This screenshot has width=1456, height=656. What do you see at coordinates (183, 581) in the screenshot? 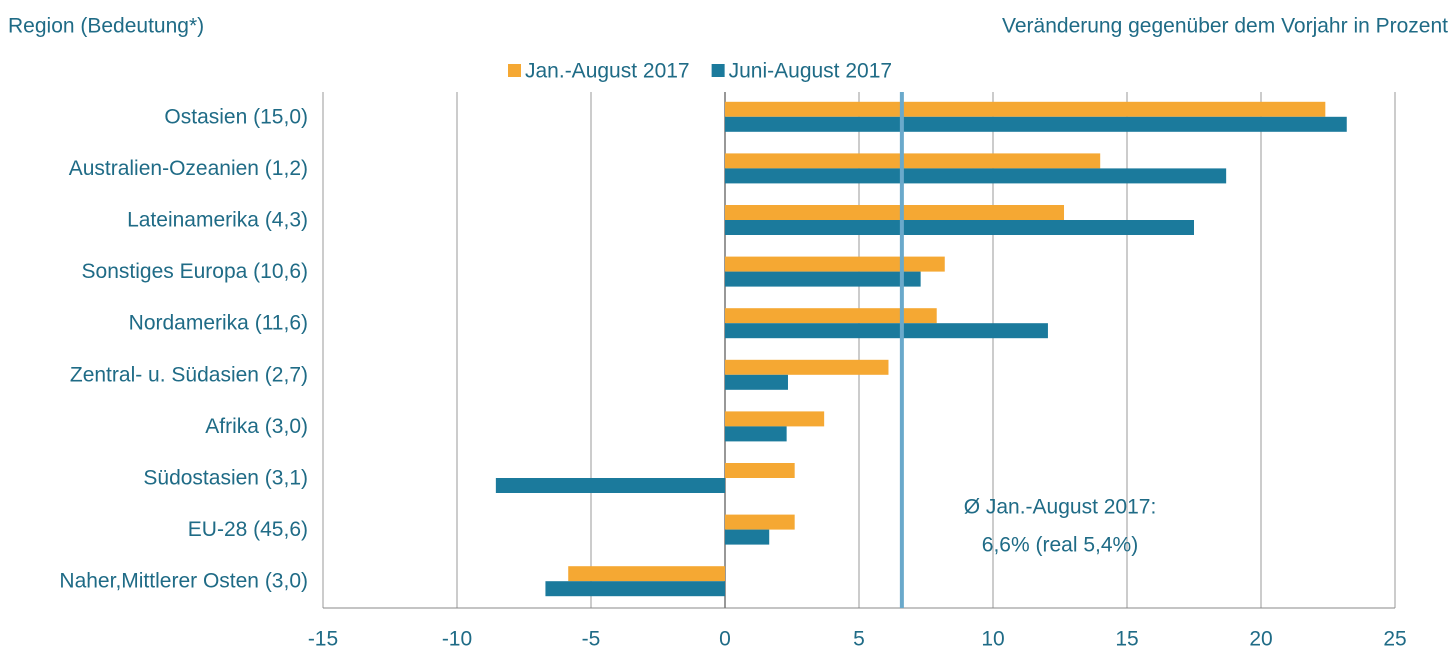
I see `y-tick-label: Naher,Mittlerer Osten (3,0)` at bounding box center [183, 581].